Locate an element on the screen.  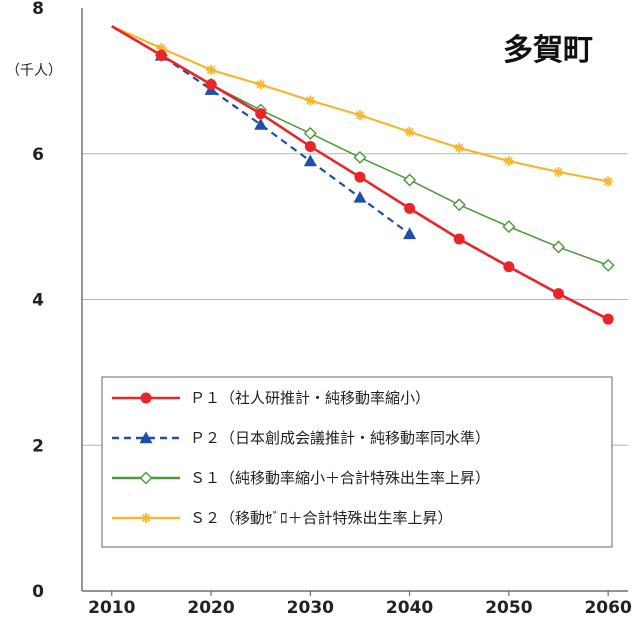
y-tick-label: 2 is located at coordinates (38, 446).